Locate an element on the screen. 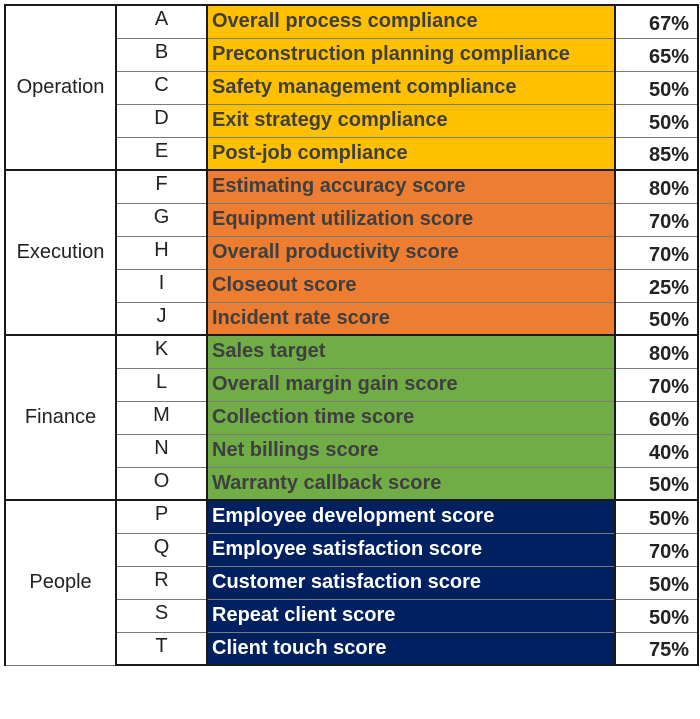  table-row: Q Employee satisfaction score 70% is located at coordinates (352, 549).